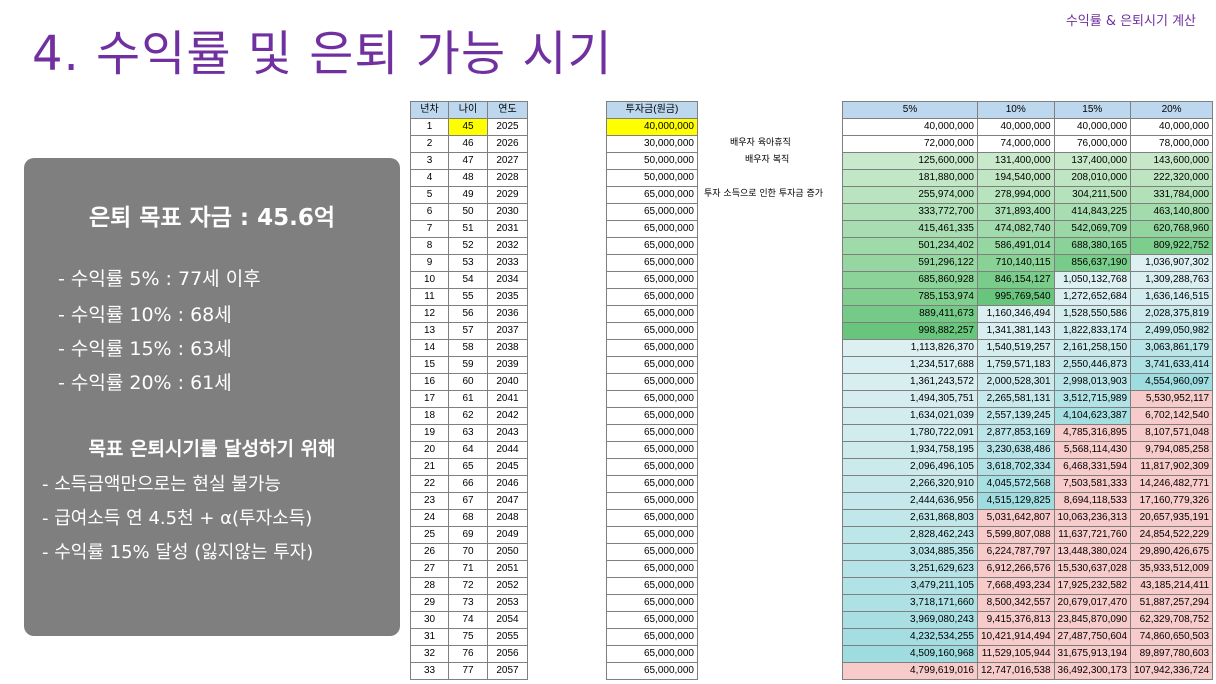 The height and width of the screenshot is (684, 1216). Describe the element at coordinates (652, 178) in the screenshot. I see `investment-cell: 50,000,000` at that location.